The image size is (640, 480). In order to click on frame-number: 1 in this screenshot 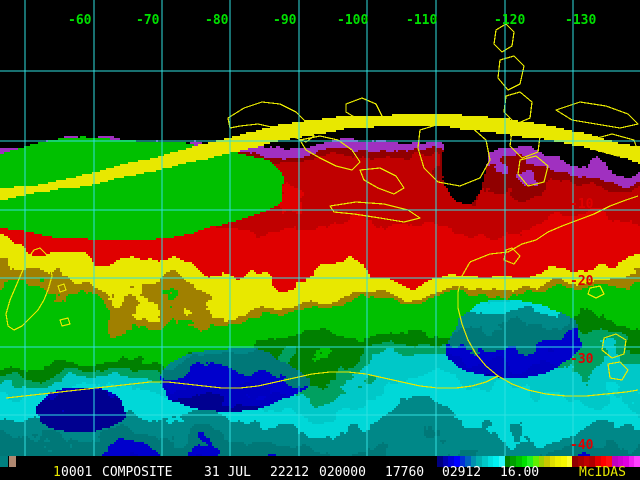, I will do `click(57, 472)`.